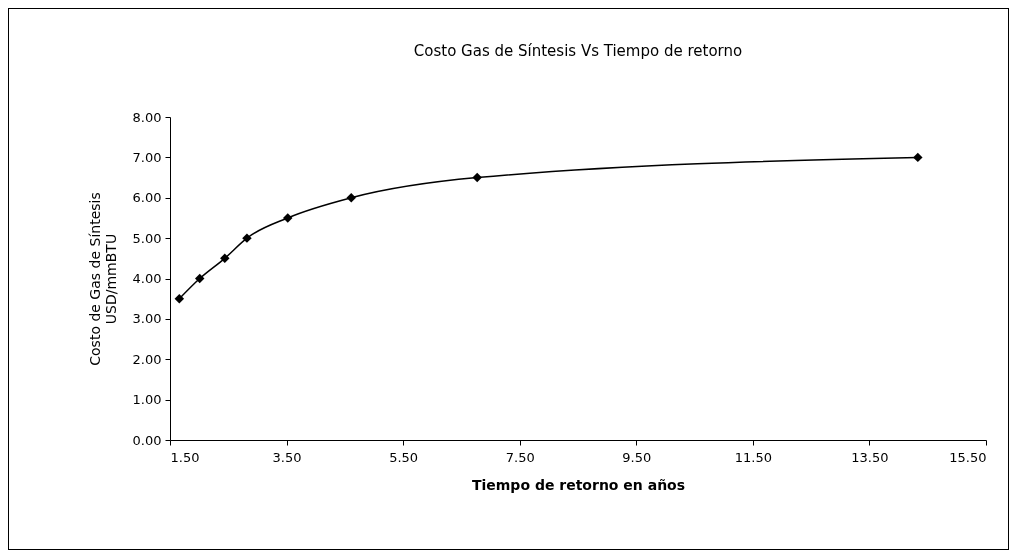 The image size is (1019, 560). What do you see at coordinates (287, 457) in the screenshot?
I see `x-tick-label: 3.50` at bounding box center [287, 457].